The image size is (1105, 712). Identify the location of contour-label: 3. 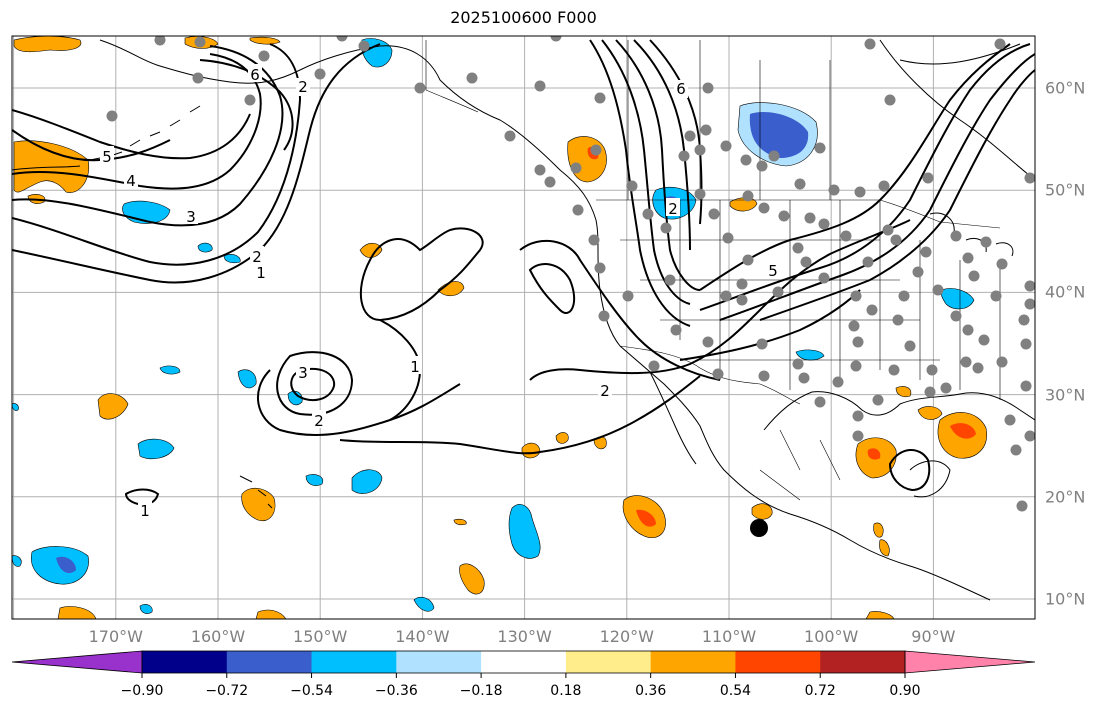
(191, 217).